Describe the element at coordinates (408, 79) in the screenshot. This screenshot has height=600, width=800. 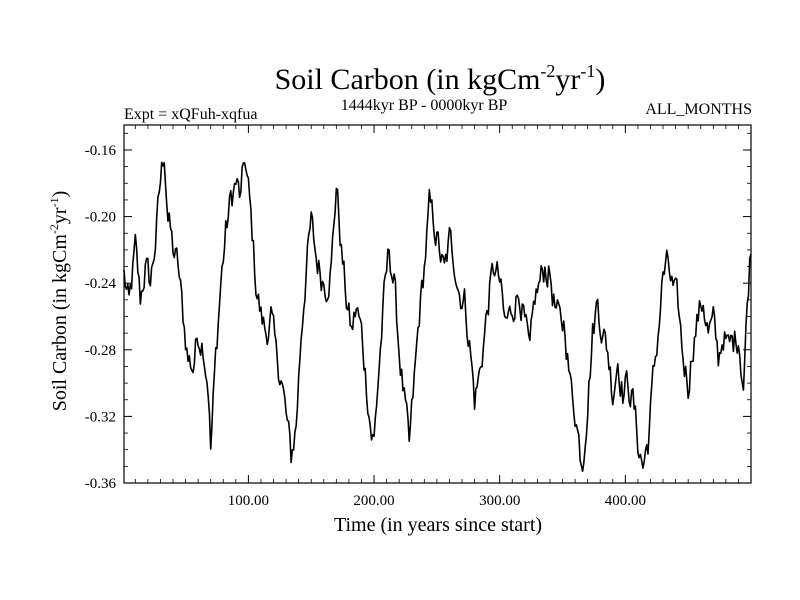
I see `title-main: Soil Carbon (in kgCm` at that location.